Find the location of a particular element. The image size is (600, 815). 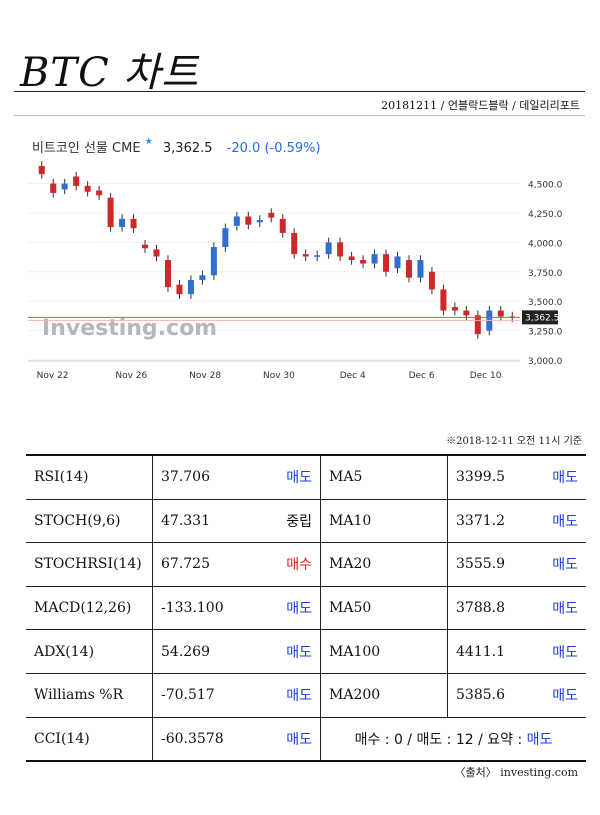

instrument-change: -20.0 (-0.59%) is located at coordinates (273, 148).